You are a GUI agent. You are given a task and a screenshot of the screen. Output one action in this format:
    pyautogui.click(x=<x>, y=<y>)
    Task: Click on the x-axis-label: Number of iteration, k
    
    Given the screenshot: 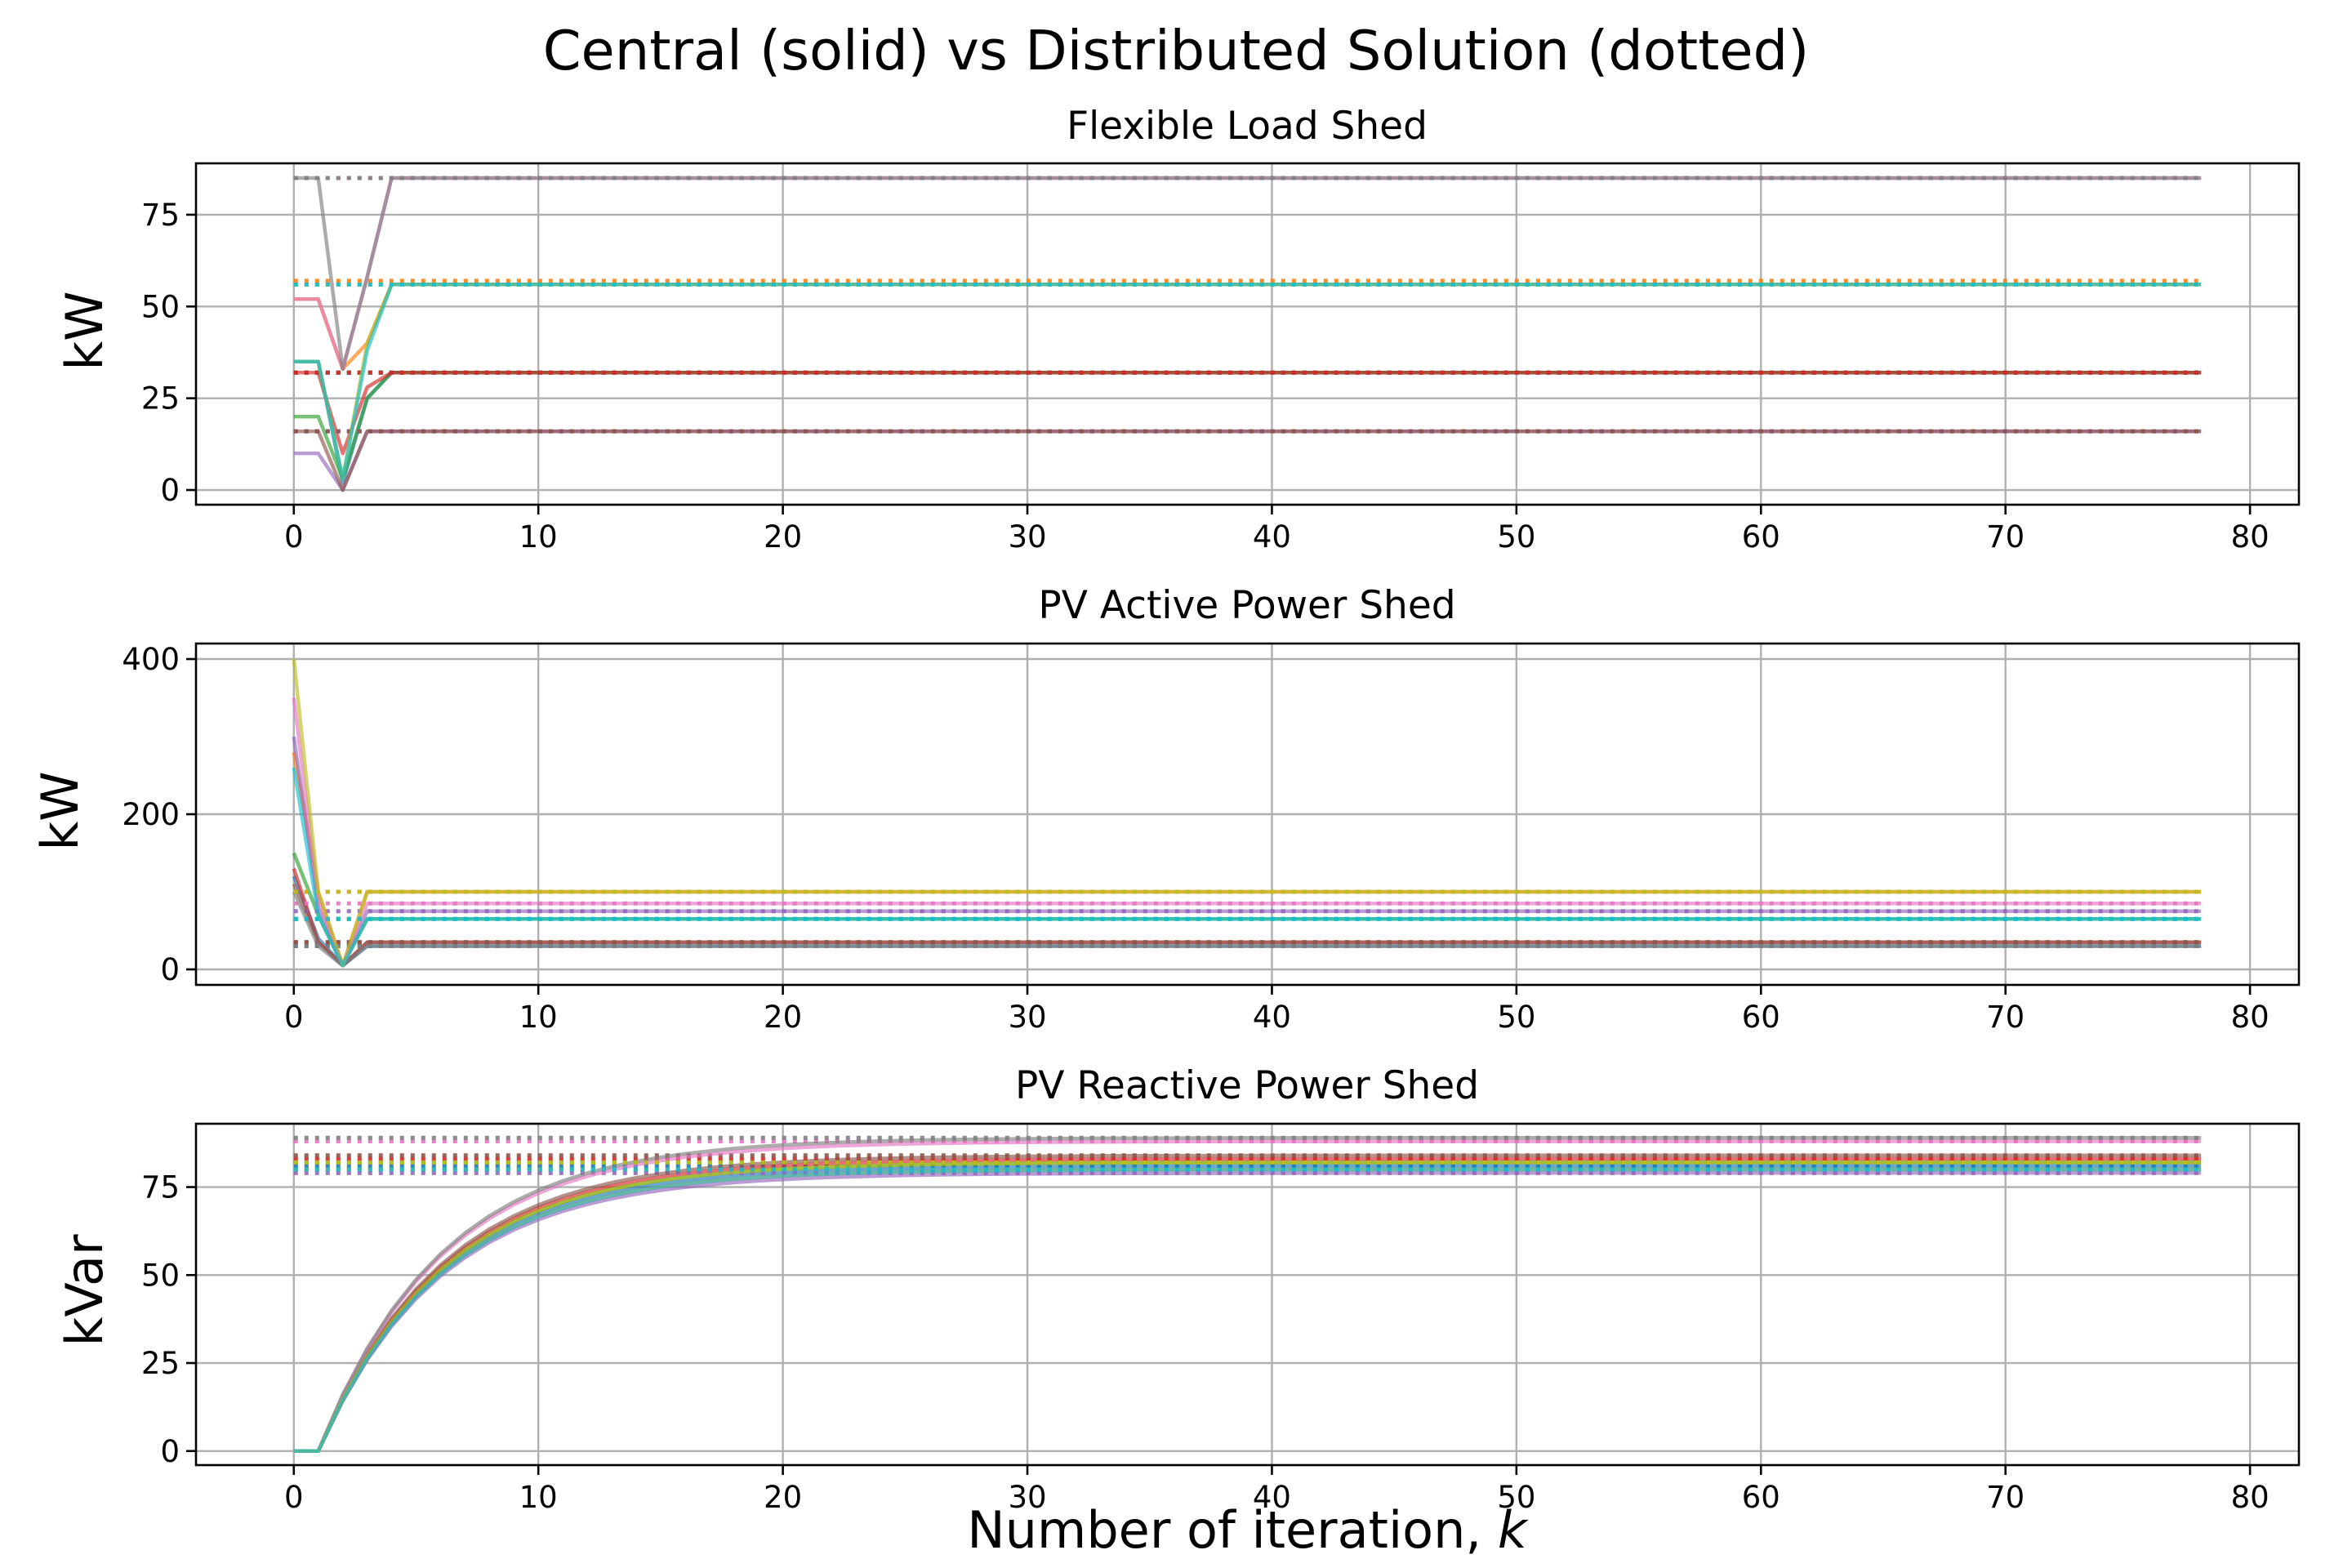 What is the action you would take?
    pyautogui.click(x=1248, y=1530)
    